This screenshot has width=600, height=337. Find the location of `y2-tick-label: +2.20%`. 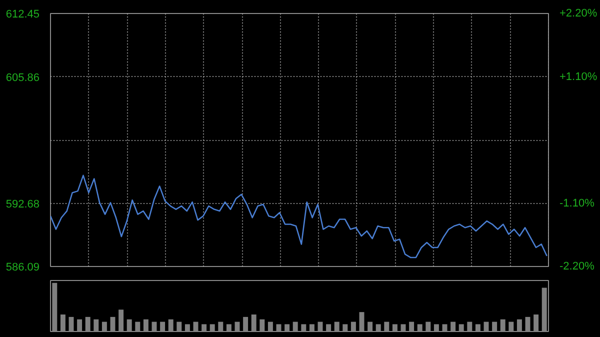

y2-tick-label: +2.20% is located at coordinates (579, 14).